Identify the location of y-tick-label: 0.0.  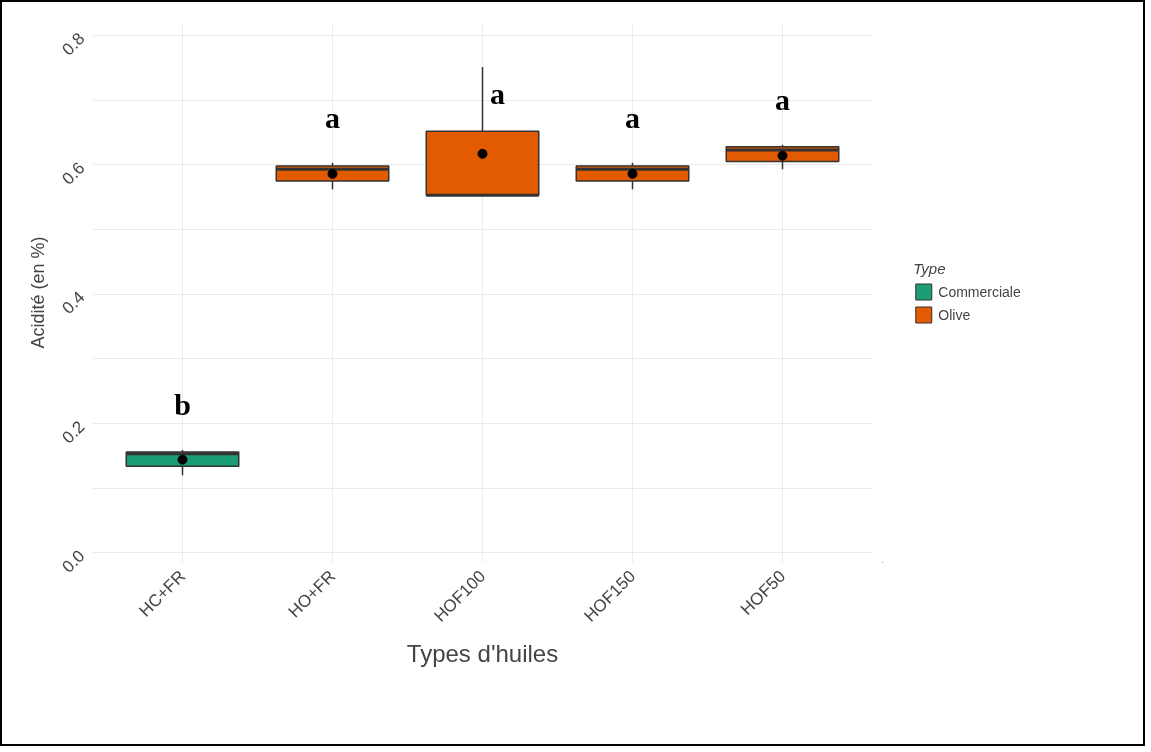
(73, 561).